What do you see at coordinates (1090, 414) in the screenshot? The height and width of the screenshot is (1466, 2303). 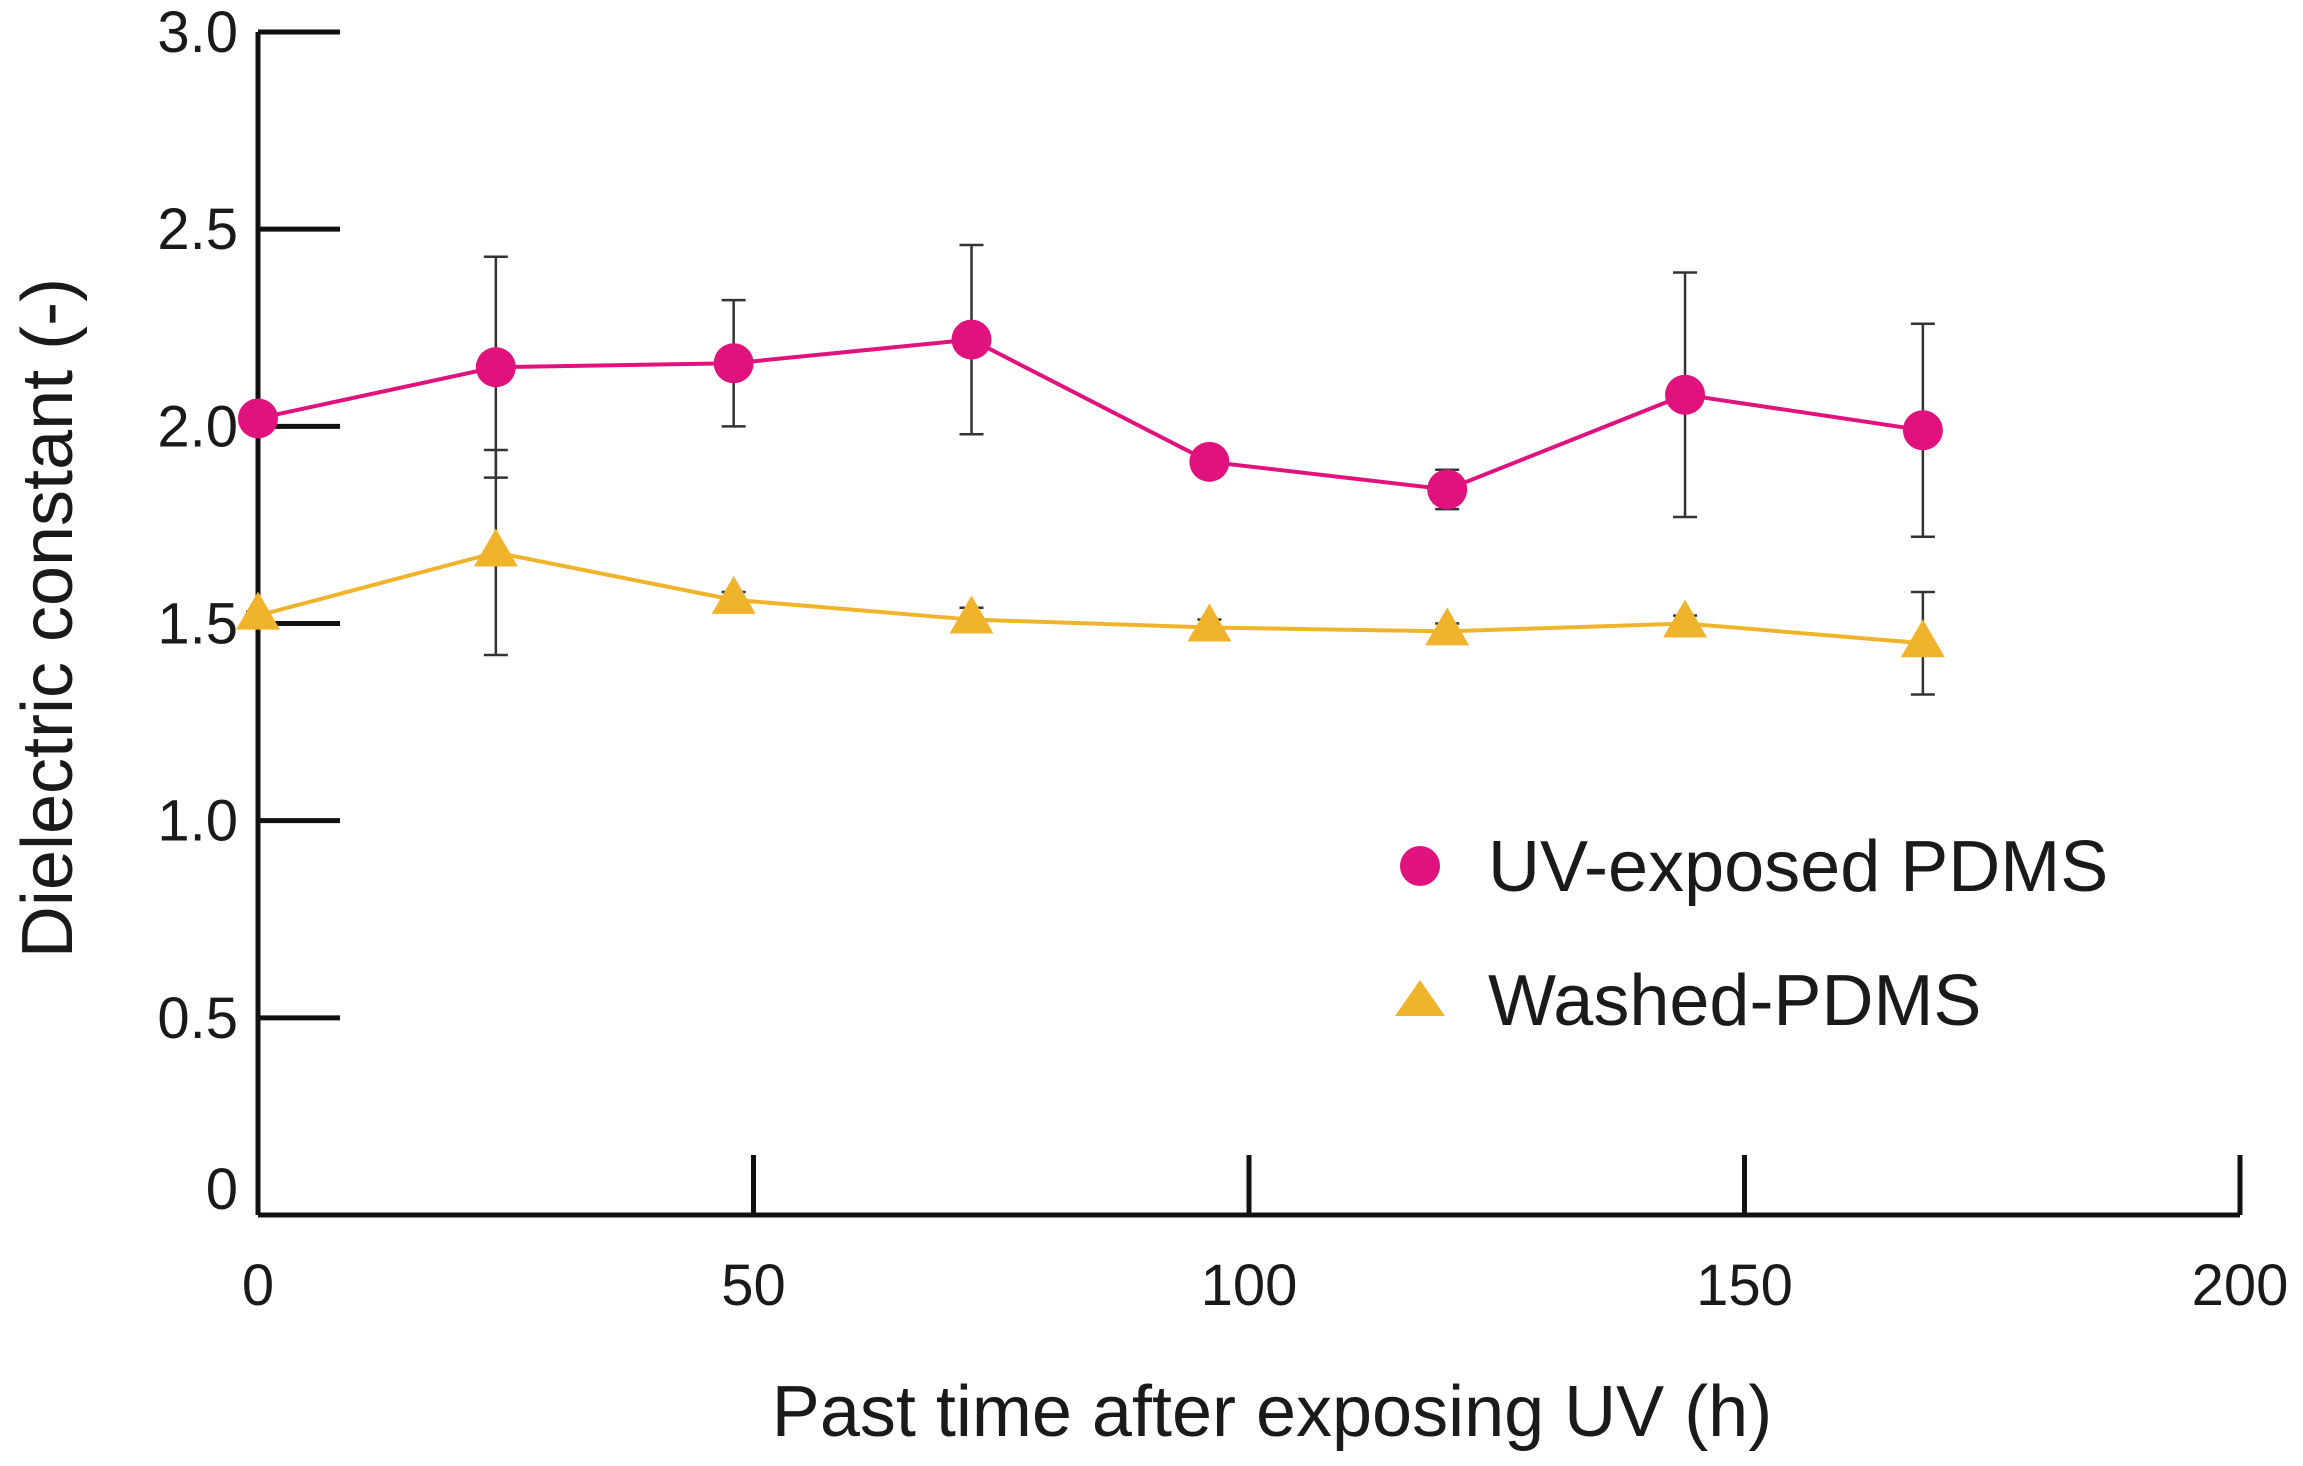 I see `series-line-uv-exposed` at bounding box center [1090, 414].